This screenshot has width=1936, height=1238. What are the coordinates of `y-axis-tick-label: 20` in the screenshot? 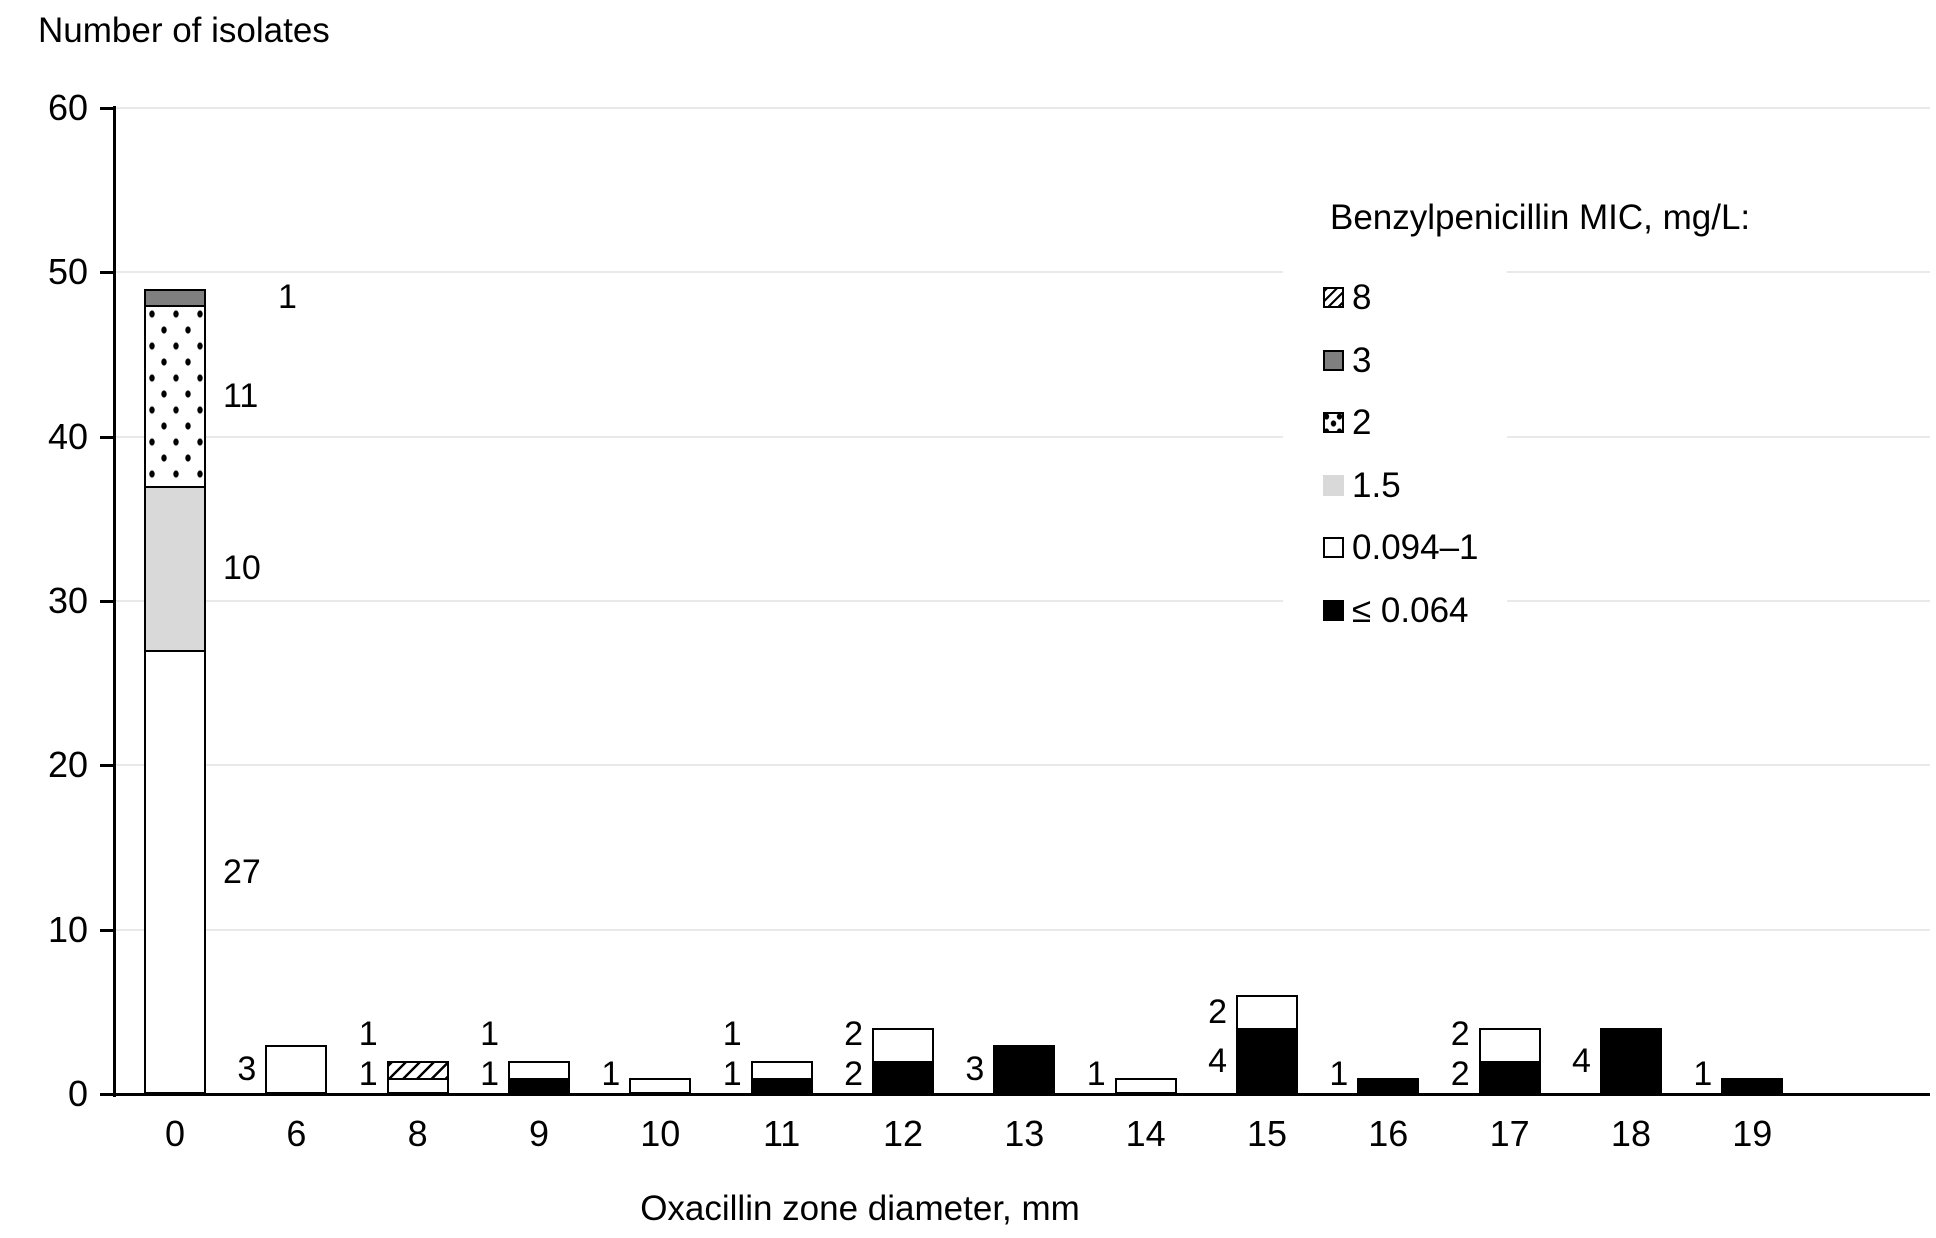 It's located at (67, 765).